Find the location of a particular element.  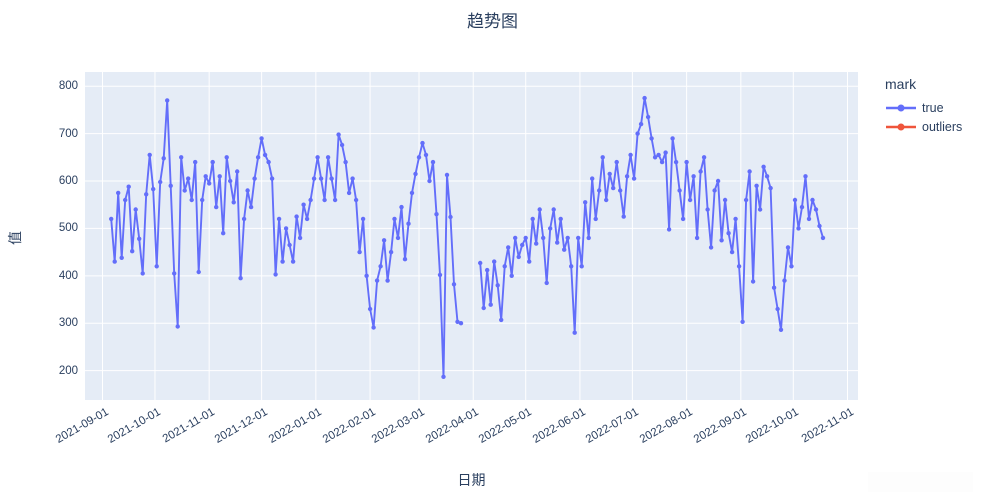

legend-entry-outliers: outliers is located at coordinates (923, 126).